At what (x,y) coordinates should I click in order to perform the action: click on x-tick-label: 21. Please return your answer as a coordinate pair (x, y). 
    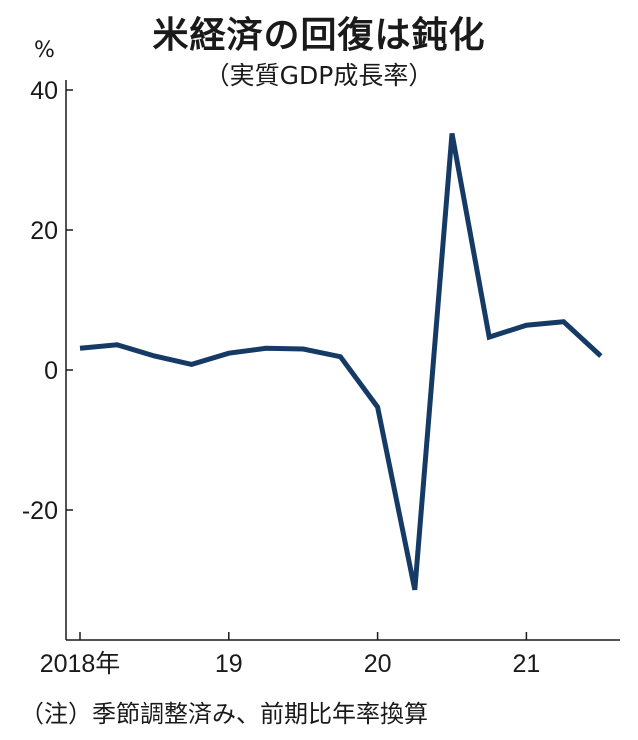
    Looking at the image, I should click on (526, 664).